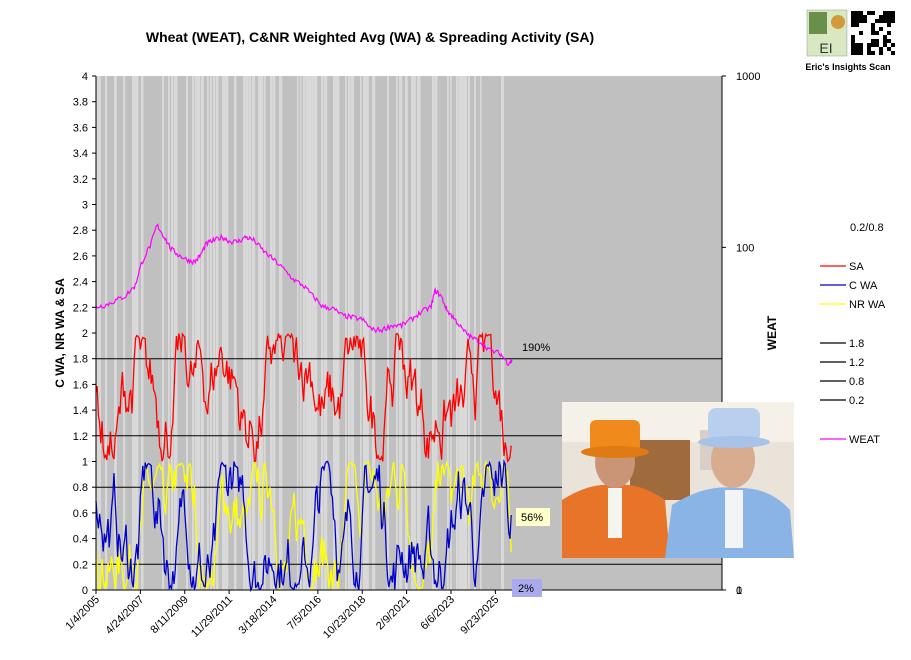 This screenshot has height=660, width=911. I want to click on y2-tick-label: 0, so click(739, 591).